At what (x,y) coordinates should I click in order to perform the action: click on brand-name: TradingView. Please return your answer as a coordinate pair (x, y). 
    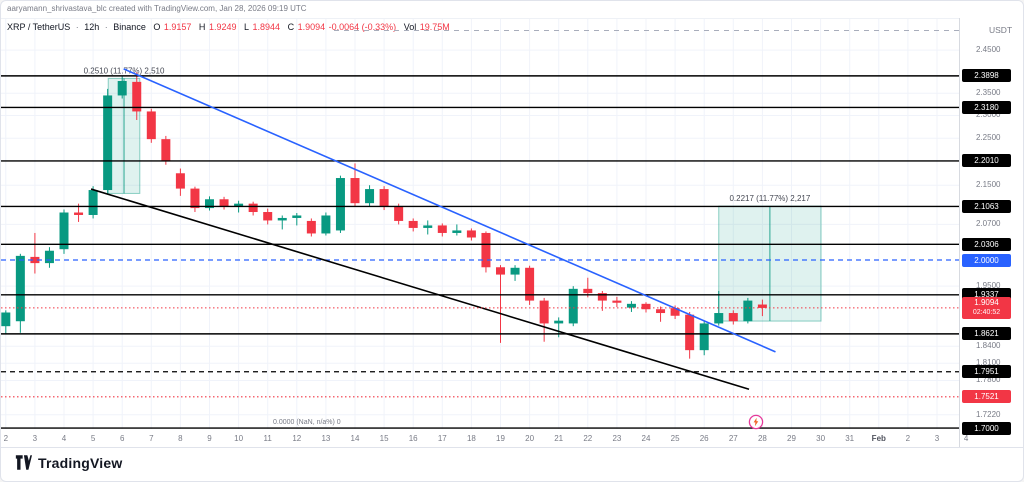
    Looking at the image, I should click on (80, 462).